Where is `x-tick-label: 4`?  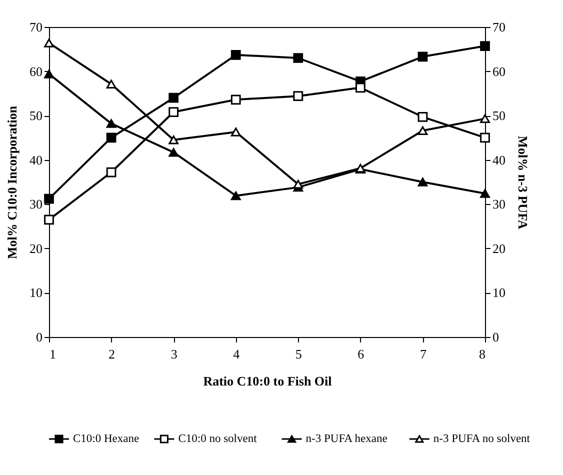 x-tick-label: 4 is located at coordinates (236, 354).